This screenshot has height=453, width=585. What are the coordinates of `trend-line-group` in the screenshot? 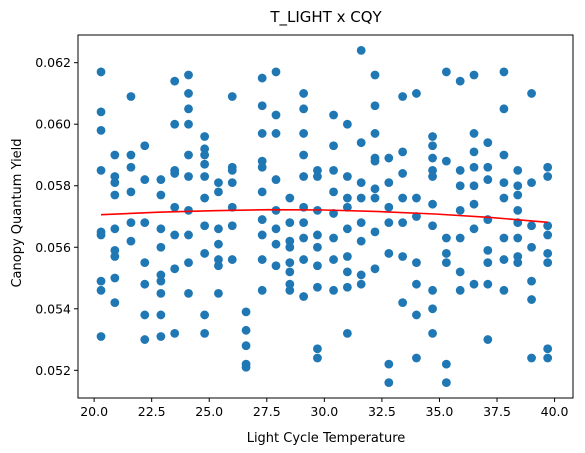 It's located at (324, 216).